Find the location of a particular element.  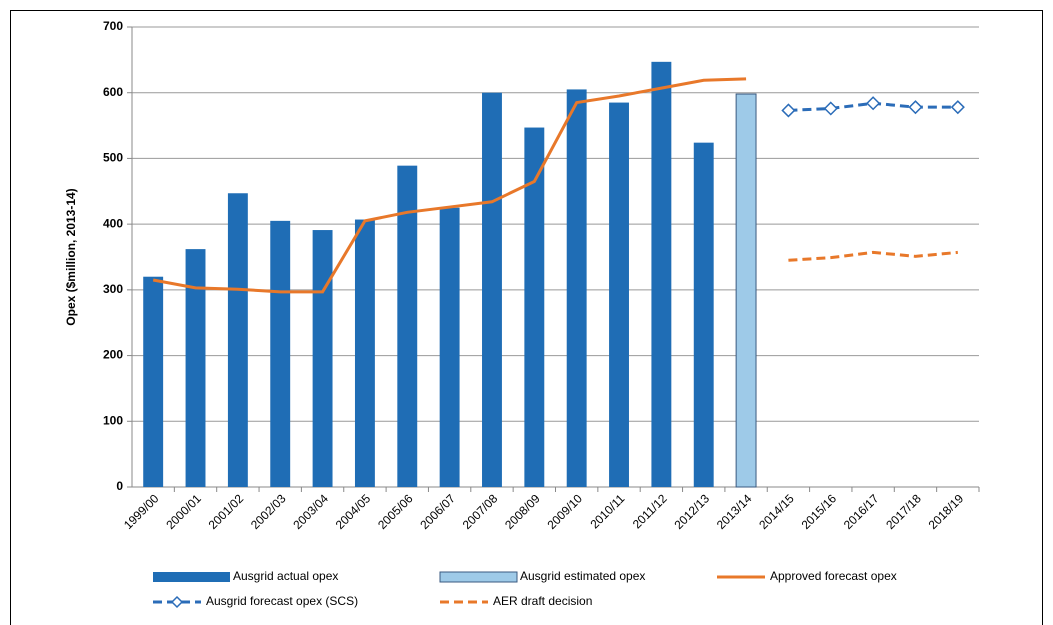

x-tick-label: 2005/06 is located at coordinates (395, 511).